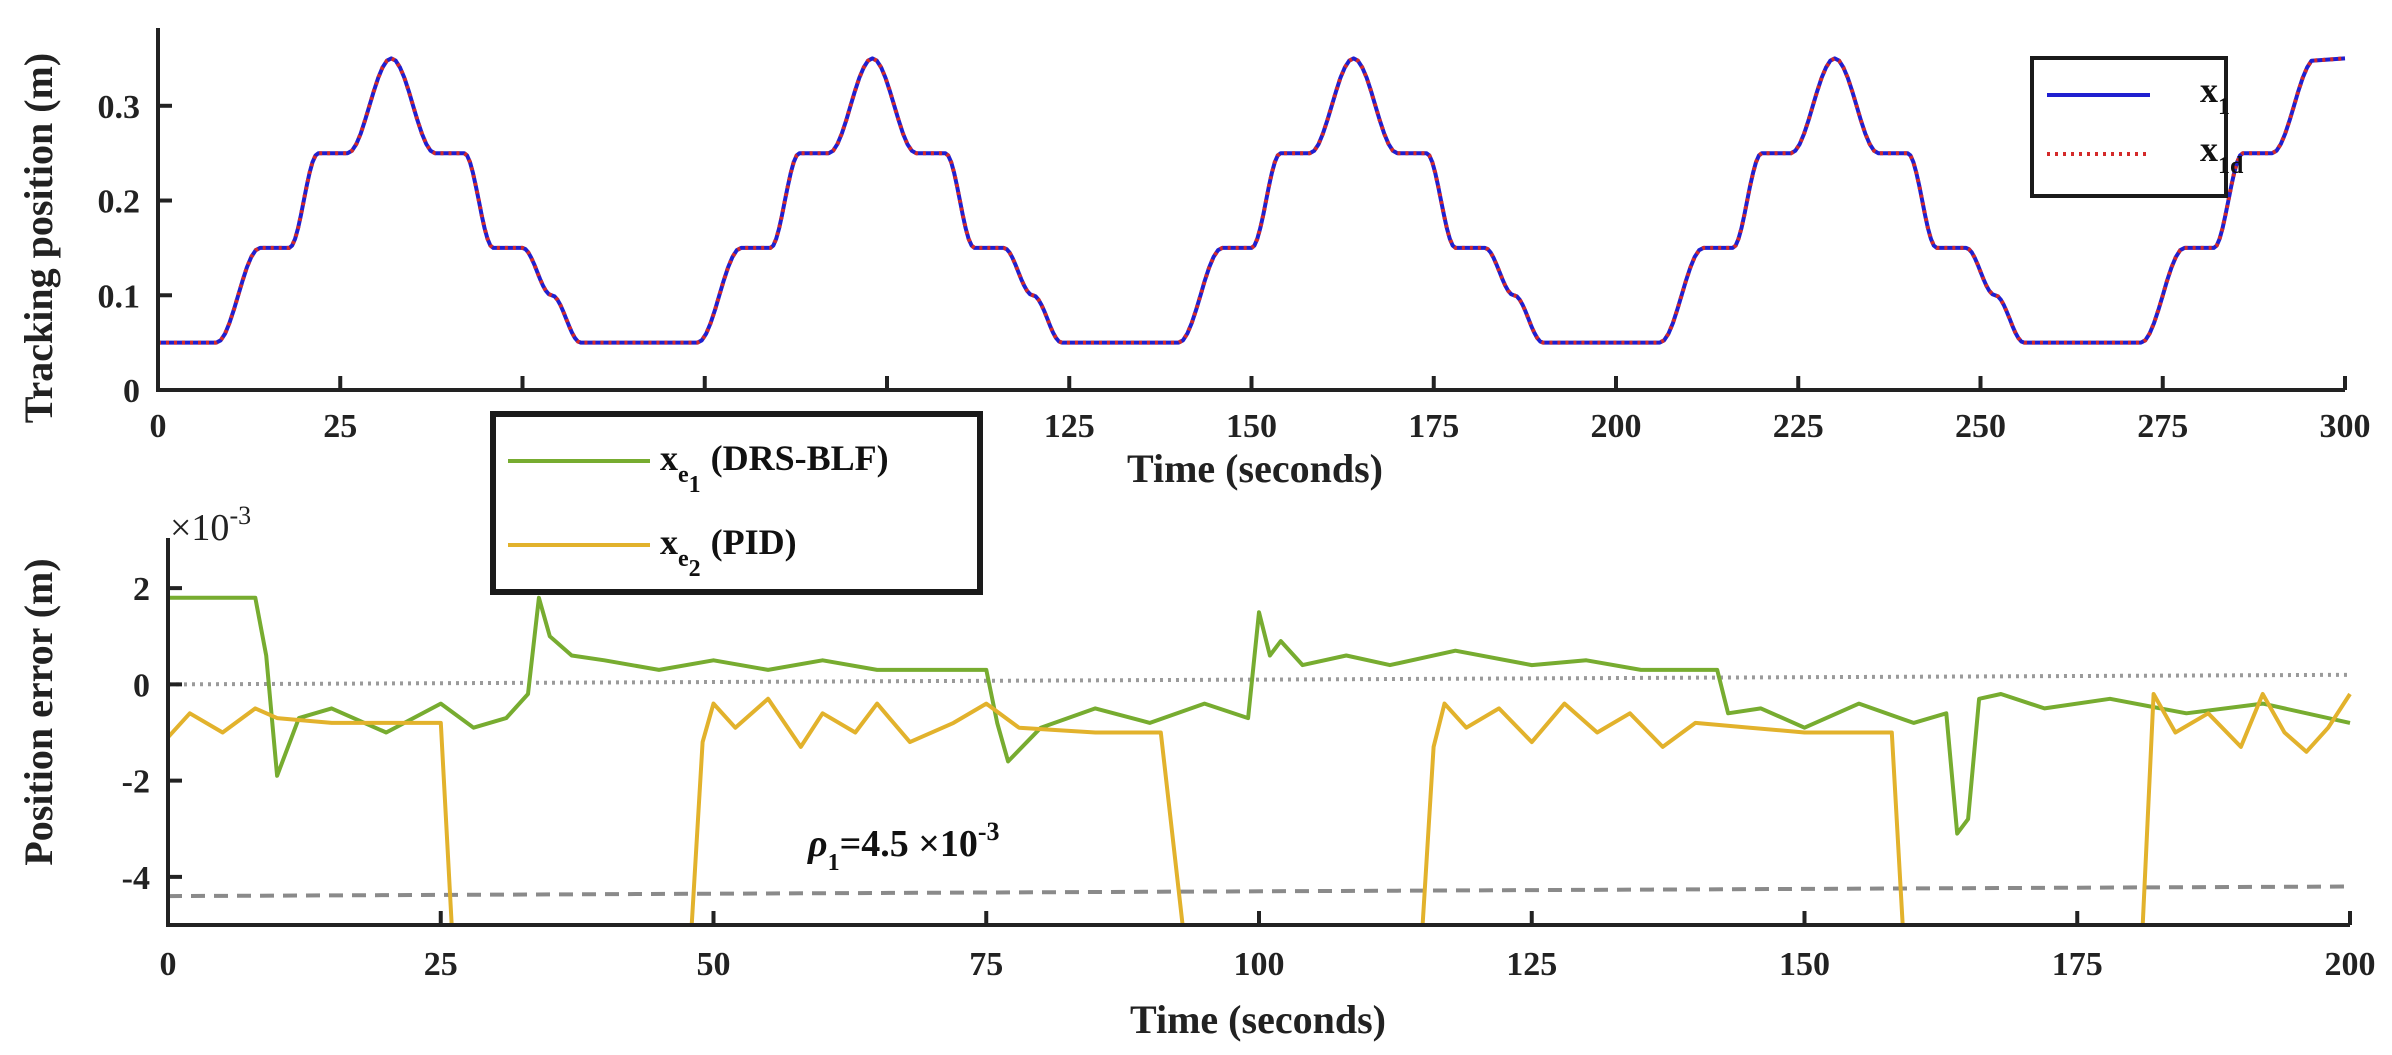 This screenshot has width=2392, height=1055. What do you see at coordinates (1798, 426) in the screenshot?
I see `x-tick-label: 225` at bounding box center [1798, 426].